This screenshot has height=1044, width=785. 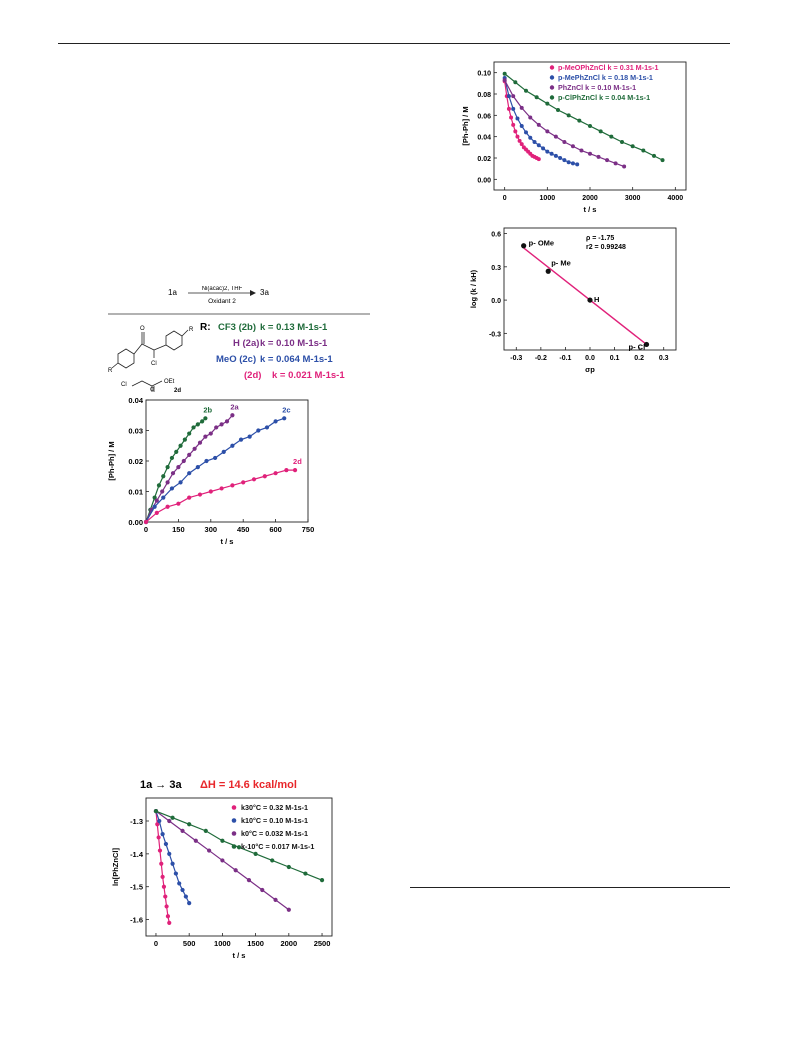 I want to click on x-tick-label: 2000, so click(x=288, y=943).